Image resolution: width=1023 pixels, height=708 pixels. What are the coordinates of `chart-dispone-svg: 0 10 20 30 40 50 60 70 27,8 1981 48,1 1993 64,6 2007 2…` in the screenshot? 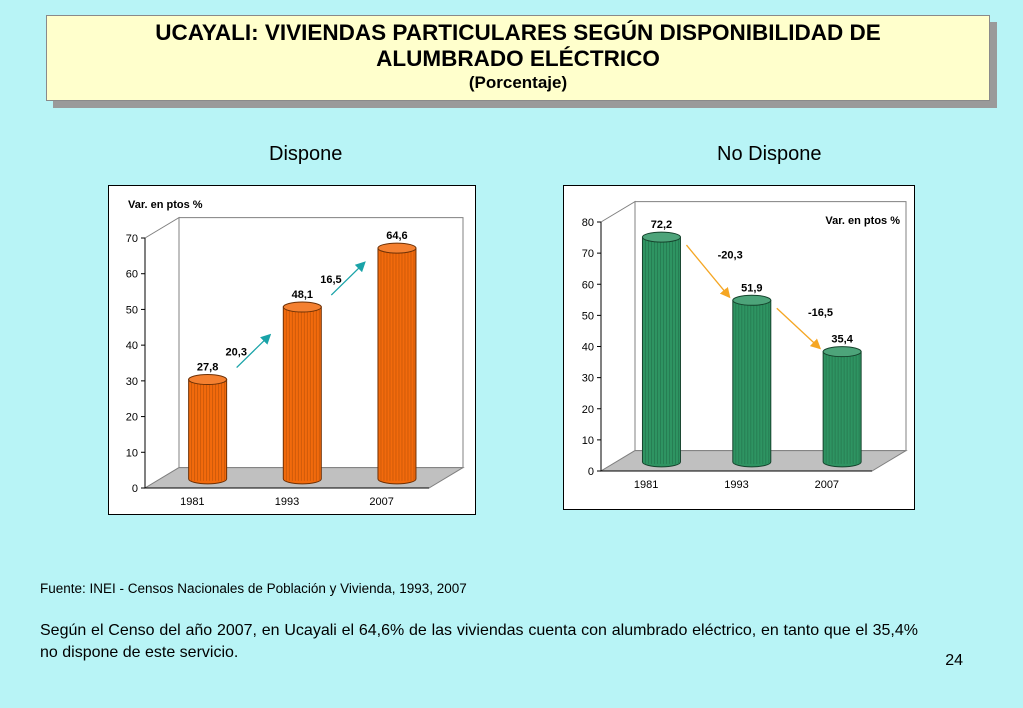 It's located at (295, 353).